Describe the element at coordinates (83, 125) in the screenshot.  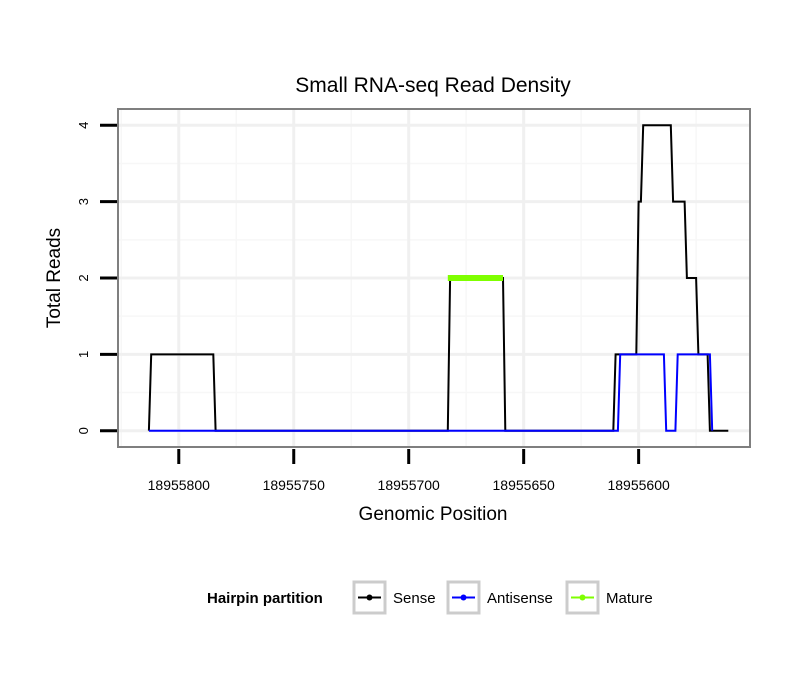
I see `y-tick-label: 4` at that location.